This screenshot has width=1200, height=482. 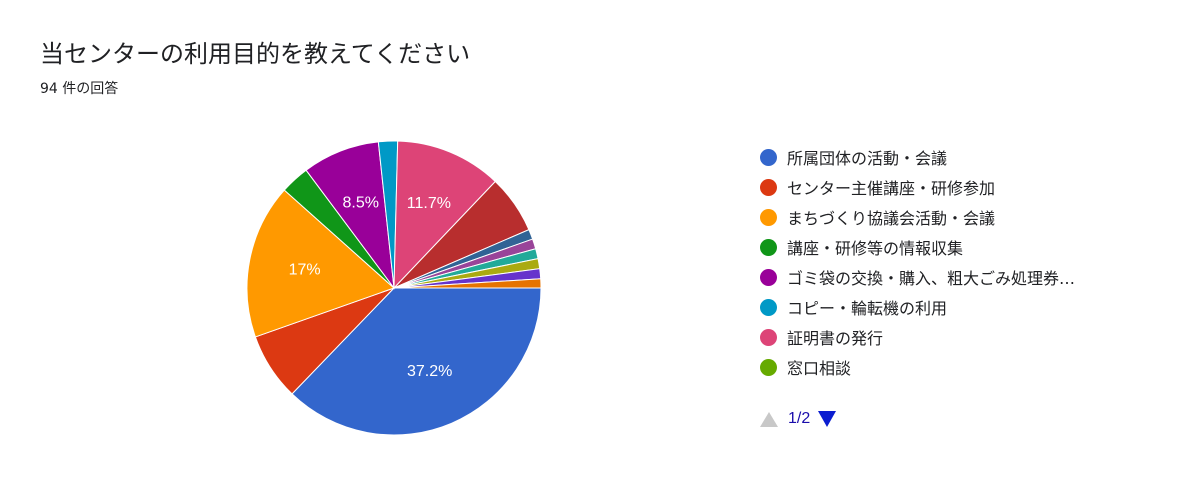 I want to click on legend-item-0: 所属団体の活動・会議, so click(x=917, y=157).